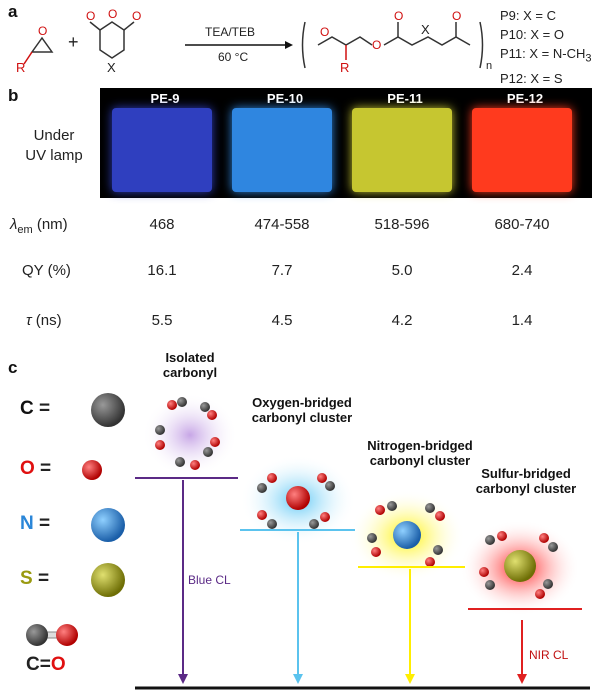 The image size is (600, 699). What do you see at coordinates (35, 408) in the screenshot?
I see `legend-c: C =` at bounding box center [35, 408].